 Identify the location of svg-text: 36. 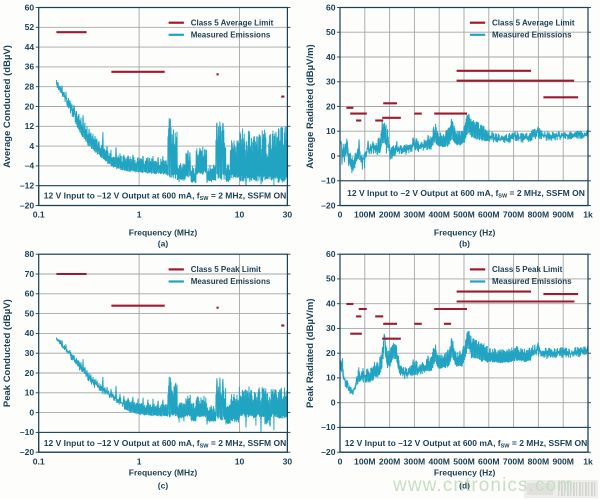
(30, 67).